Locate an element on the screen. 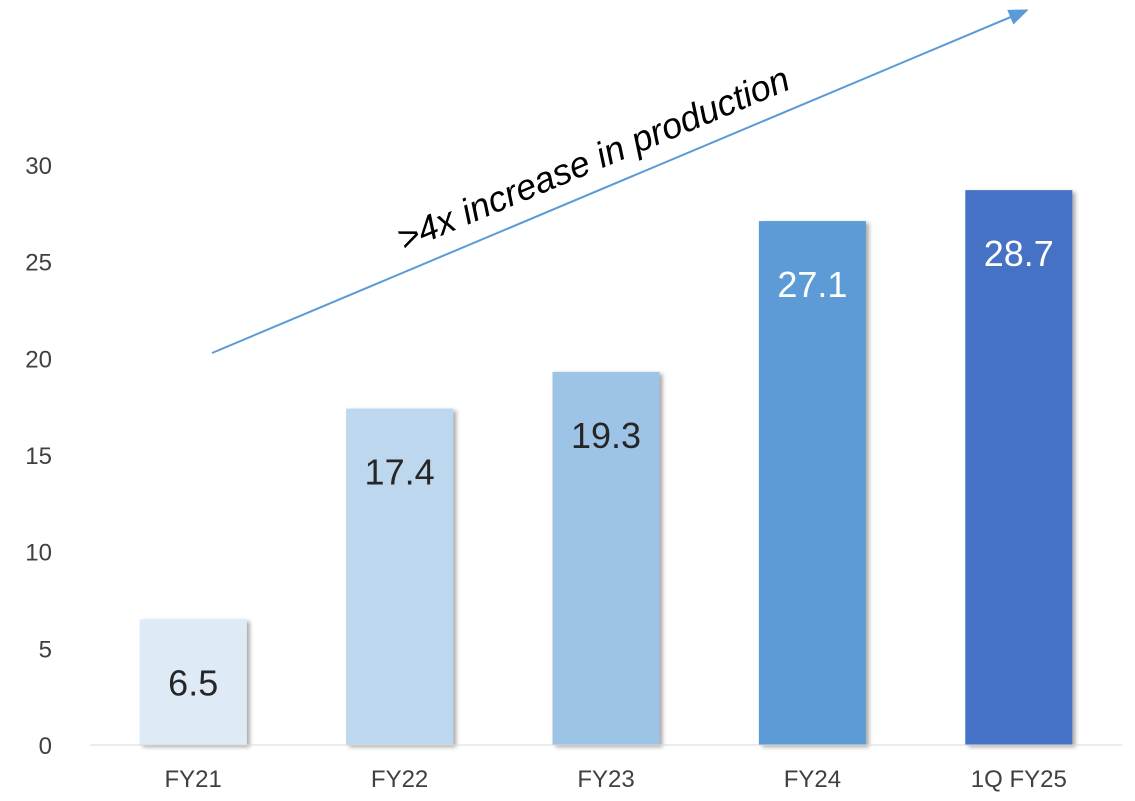 The height and width of the screenshot is (801, 1135). y-tick-label: 5 is located at coordinates (45, 649).